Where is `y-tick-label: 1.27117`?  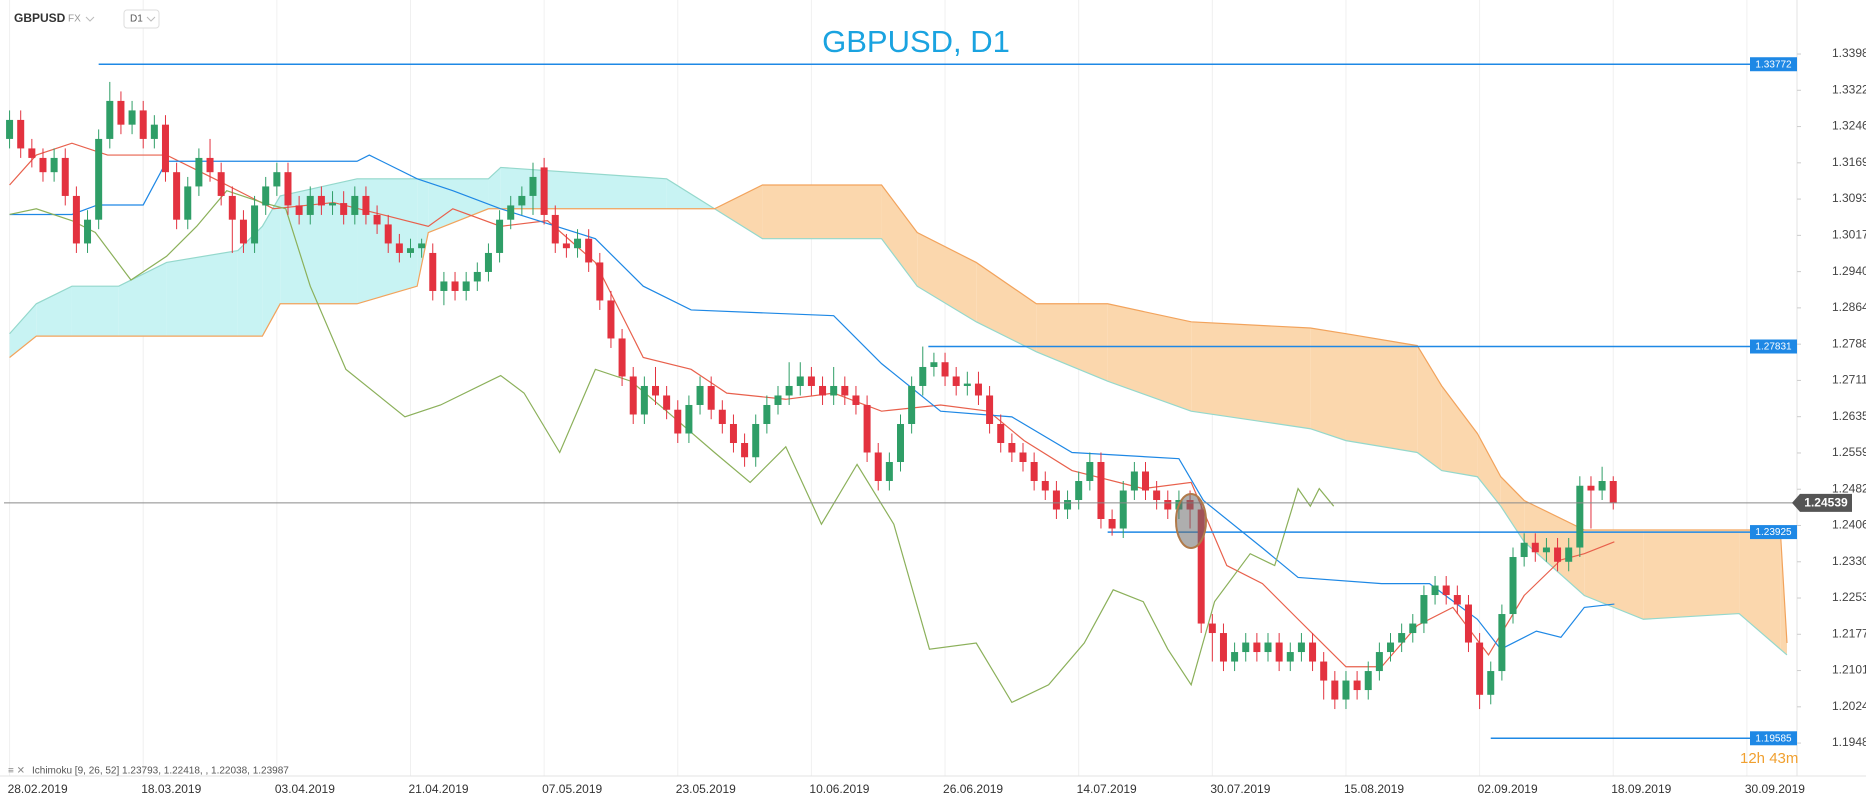 y-tick-label: 1.27117 is located at coordinates (1849, 380).